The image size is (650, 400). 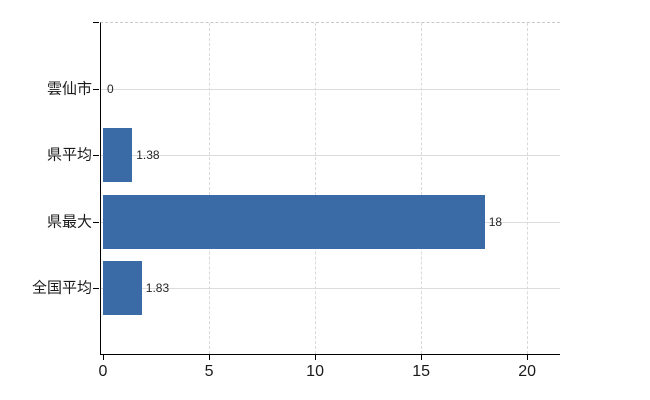 I want to click on x-tick-label-10: 10, so click(x=315, y=371).